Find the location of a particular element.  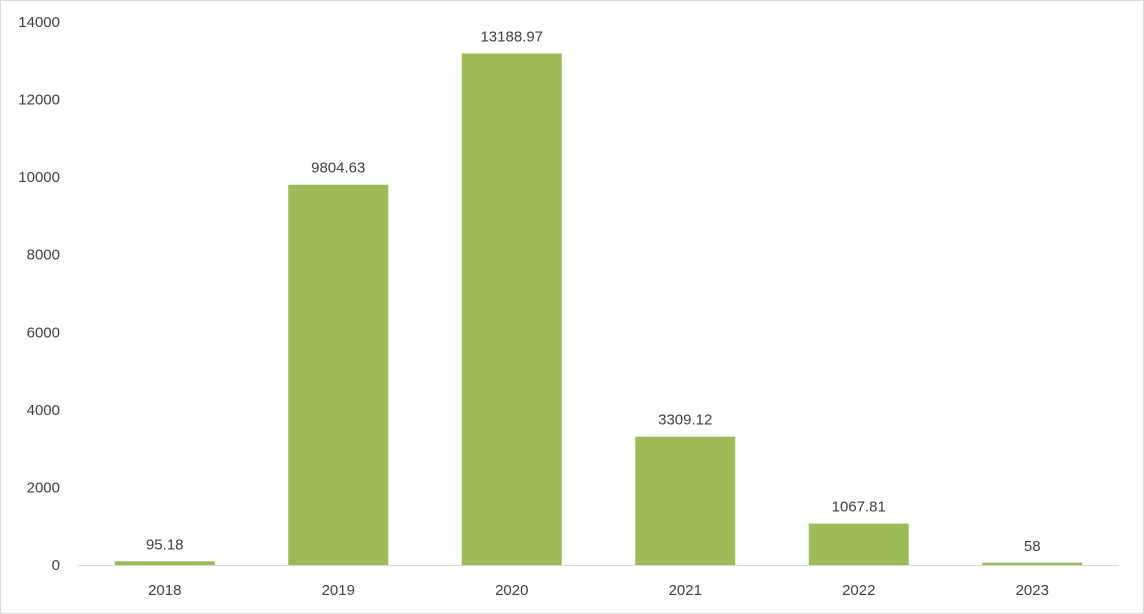

data-label-2019: 9804.63 is located at coordinates (338, 168).